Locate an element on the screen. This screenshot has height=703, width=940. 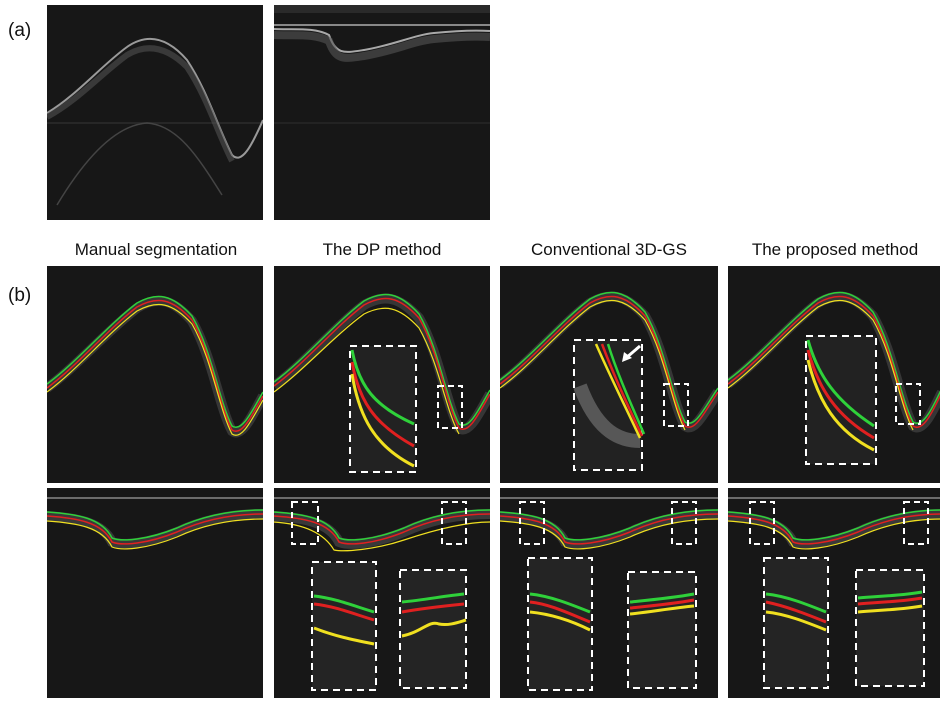
column-title-proposed: The proposed method is located at coordinates (835, 249).